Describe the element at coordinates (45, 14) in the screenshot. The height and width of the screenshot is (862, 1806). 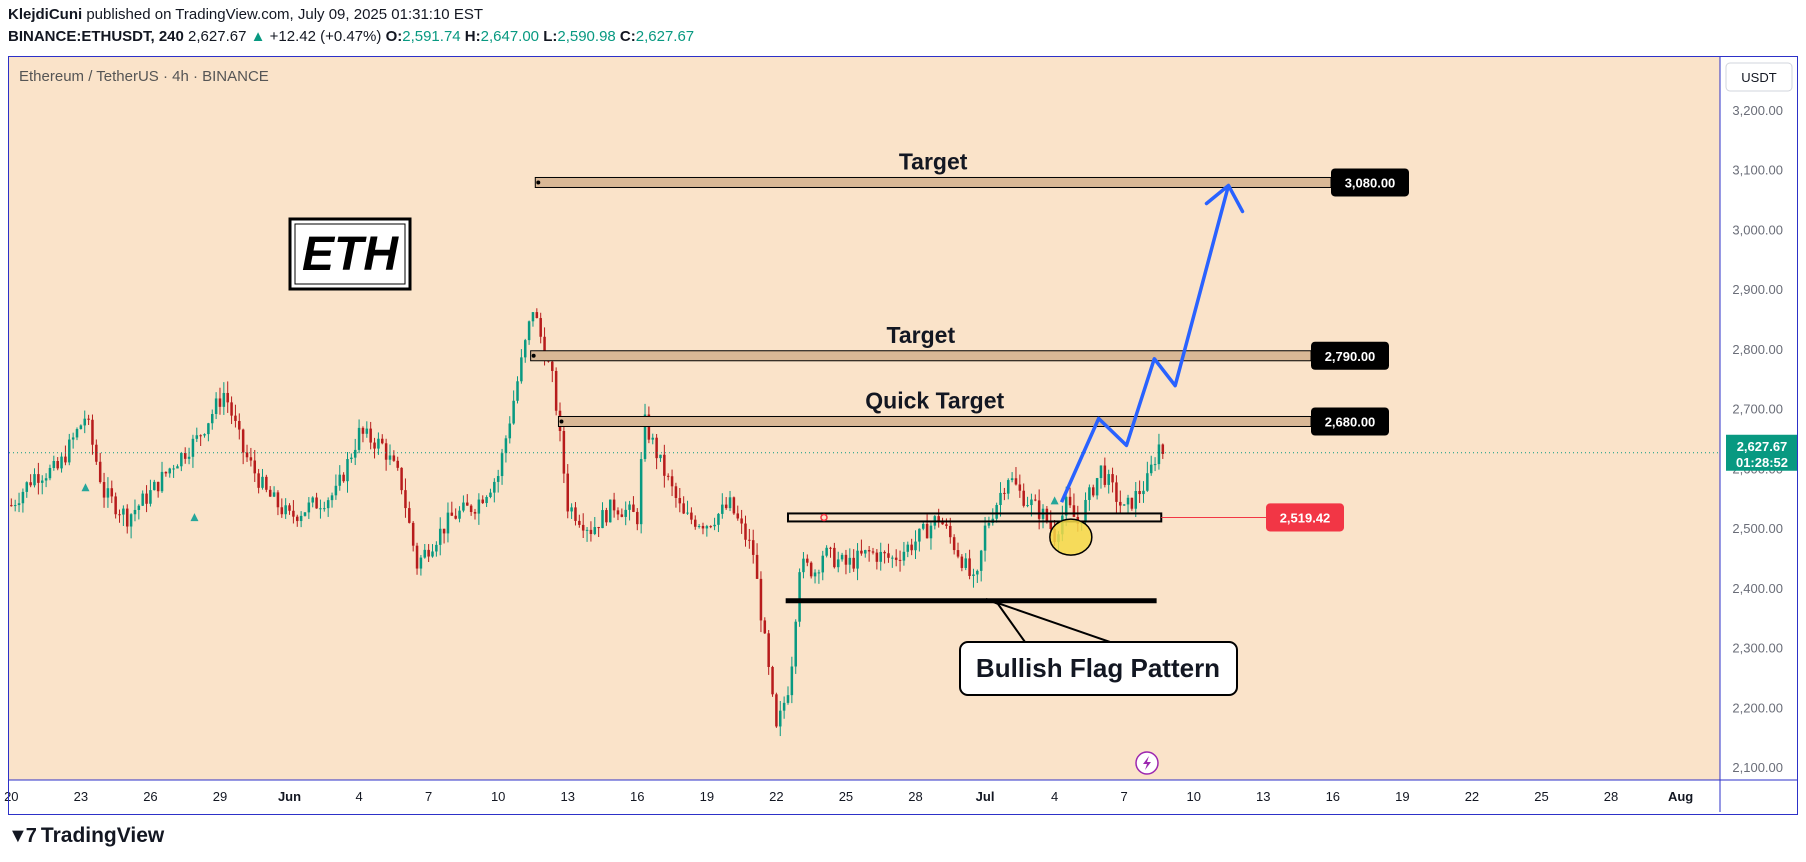
I see `author-name: KlejdiCuni` at that location.